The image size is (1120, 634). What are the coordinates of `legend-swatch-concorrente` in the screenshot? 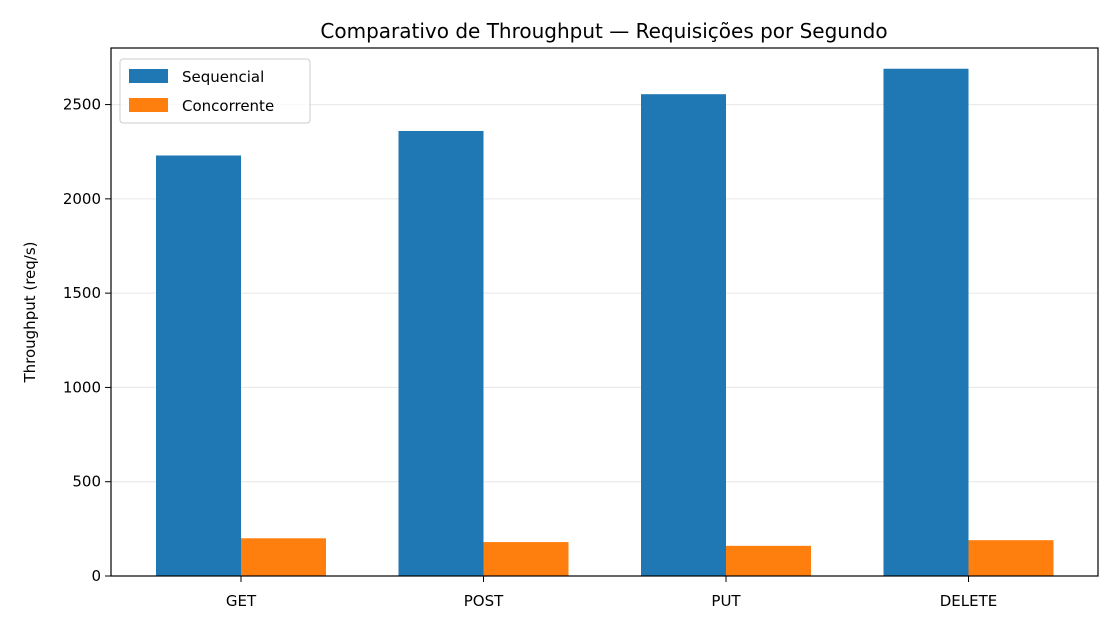 It's located at (148, 105).